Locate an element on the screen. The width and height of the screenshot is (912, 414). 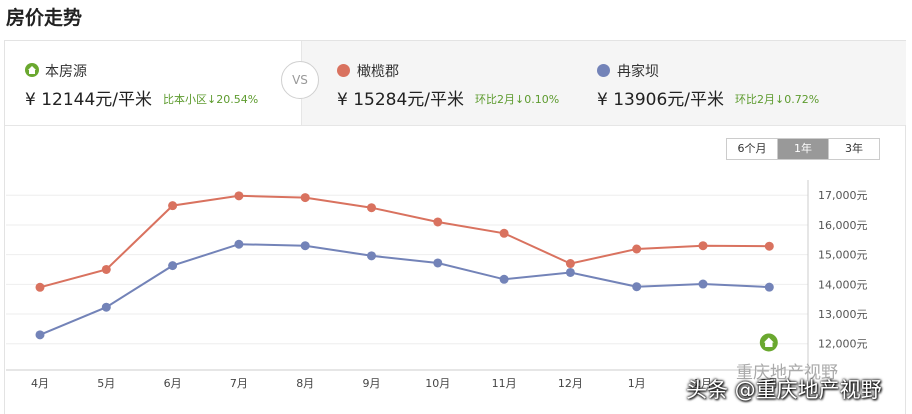
x-tick-label: 5月 is located at coordinates (106, 383).